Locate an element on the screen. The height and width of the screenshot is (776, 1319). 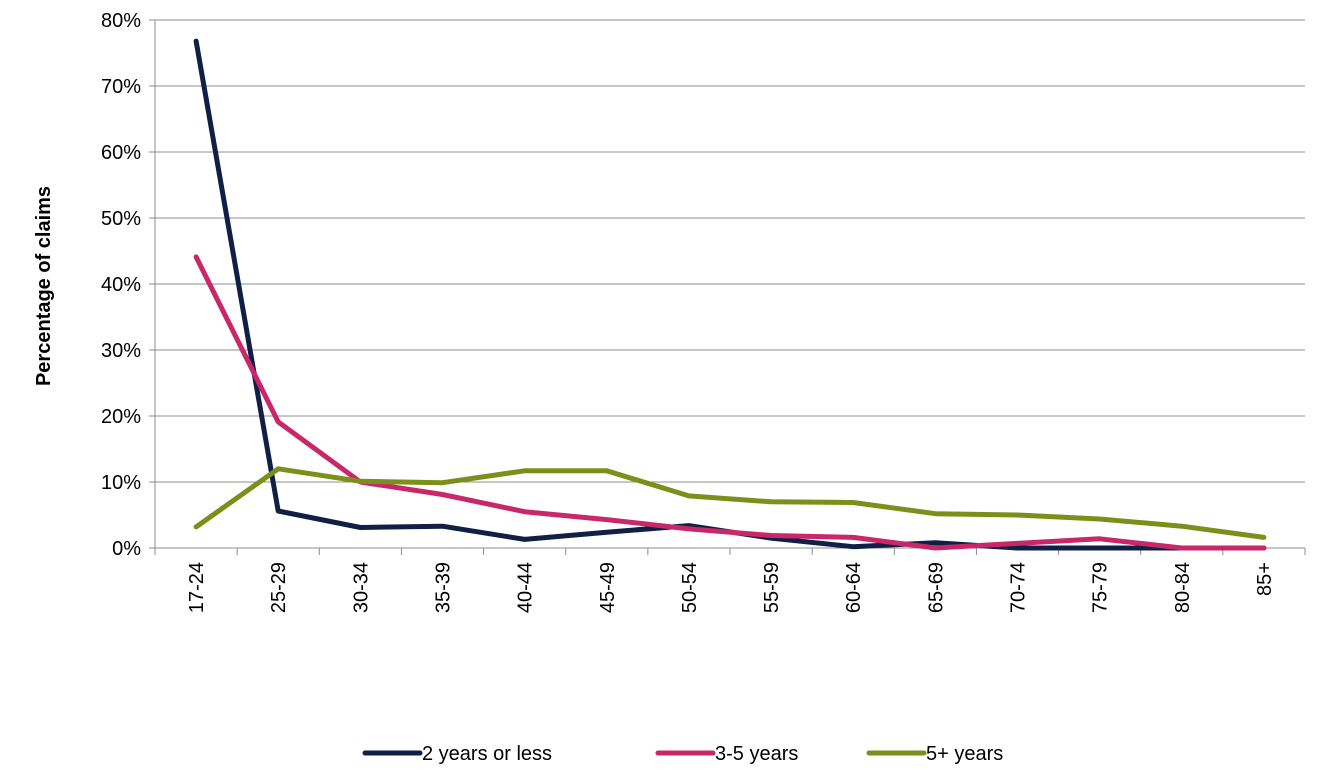
legend: 2 years or less 3-5 years 5+ years is located at coordinates (682, 754).